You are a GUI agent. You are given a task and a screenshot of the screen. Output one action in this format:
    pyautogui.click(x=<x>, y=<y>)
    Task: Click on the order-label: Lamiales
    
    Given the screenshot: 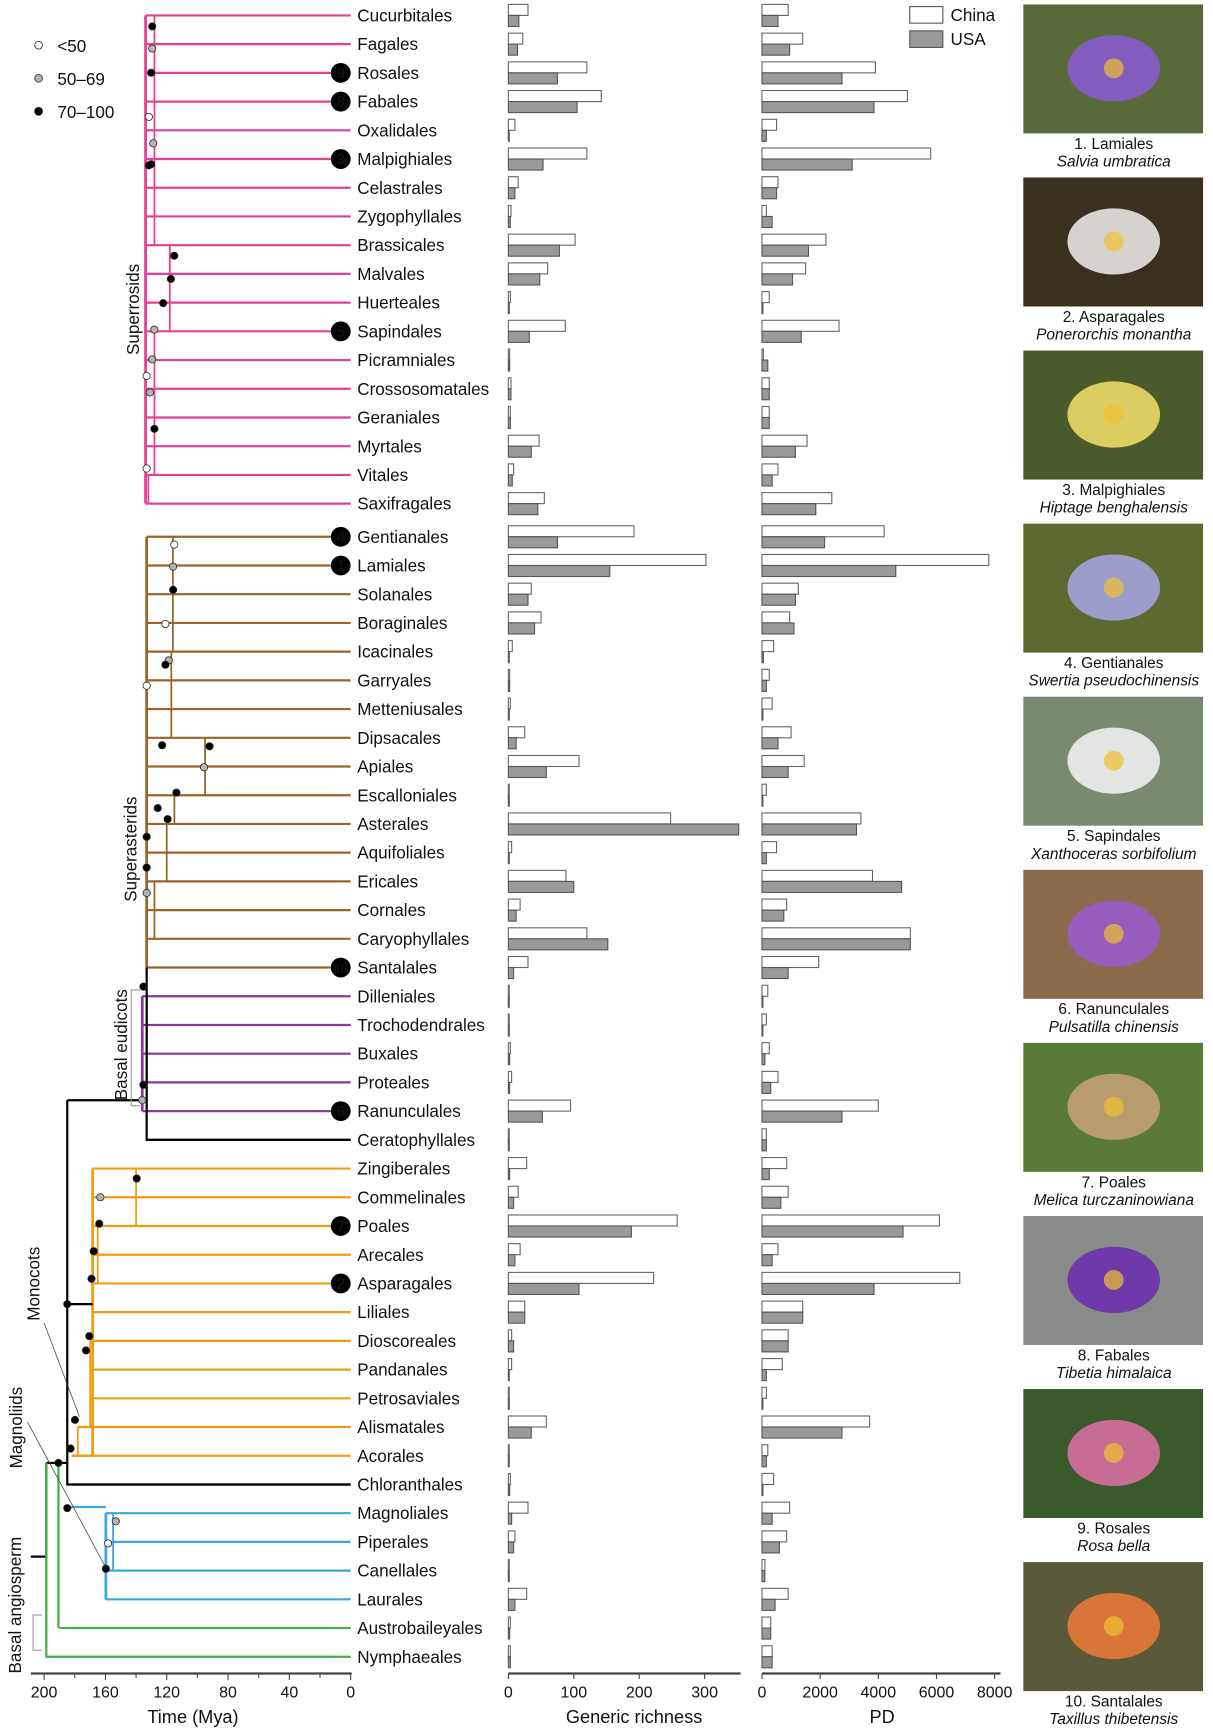 What is the action you would take?
    pyautogui.click(x=391, y=566)
    